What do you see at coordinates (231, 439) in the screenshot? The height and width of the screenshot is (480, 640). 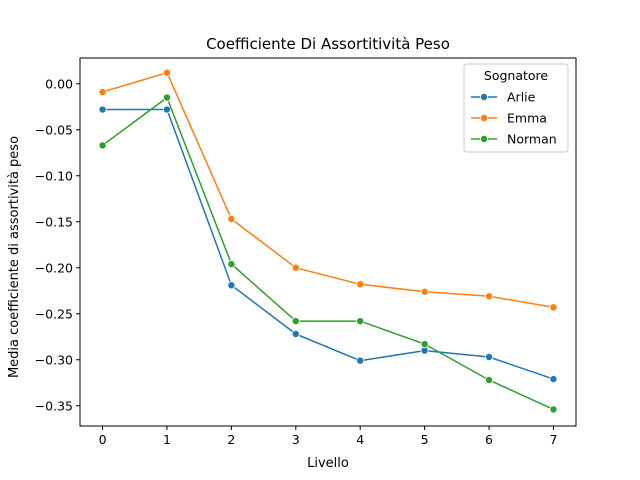 I see `x-tick-label: 2` at bounding box center [231, 439].